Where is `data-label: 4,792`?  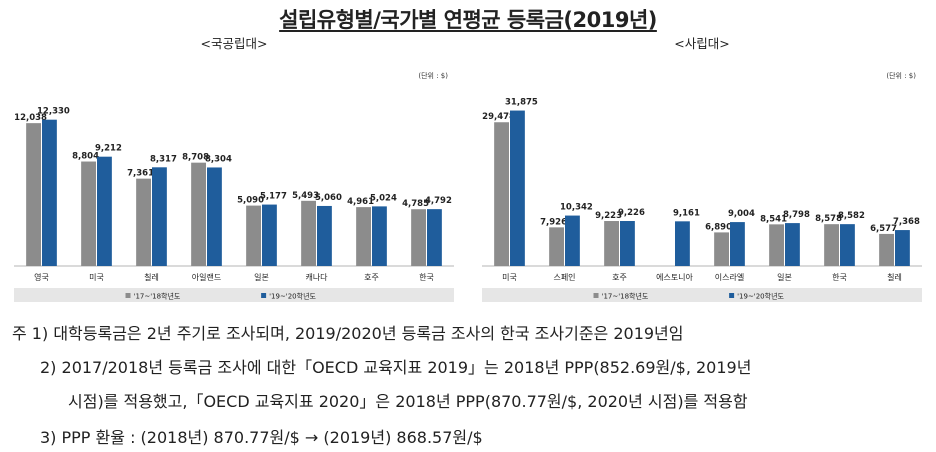 data-label: 4,792 is located at coordinates (438, 201).